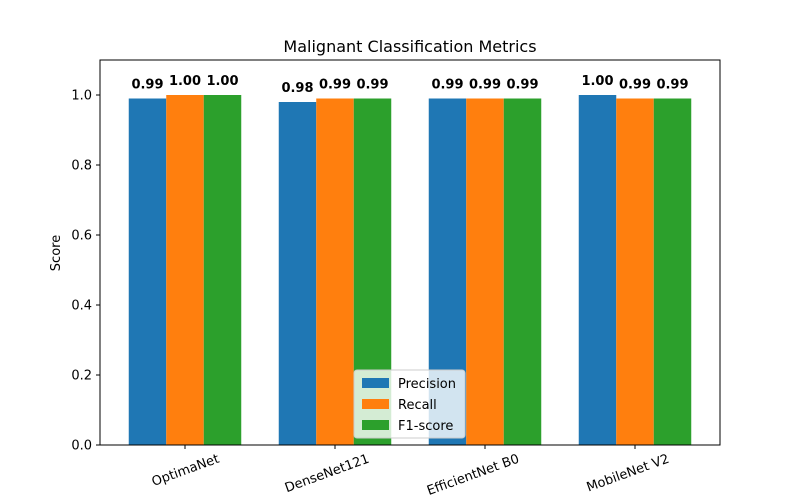 The image size is (800, 504). I want to click on bar-f1-score-optimanet, so click(222, 270).